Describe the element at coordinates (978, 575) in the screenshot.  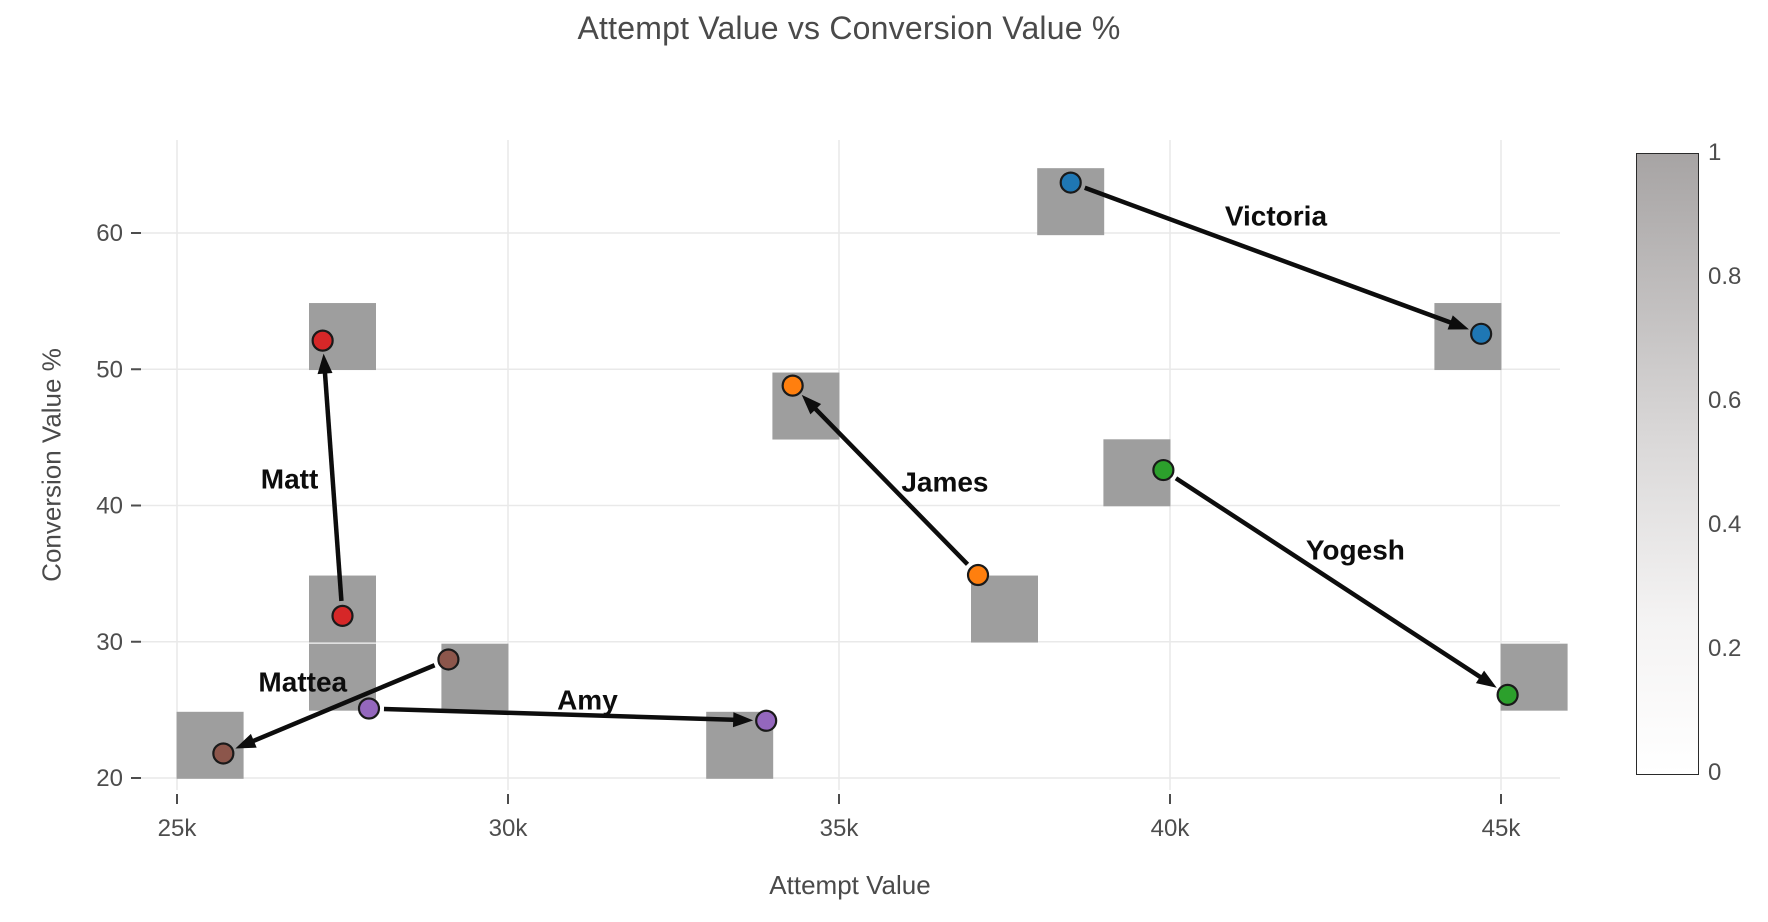
I see `data-point-start-james` at that location.